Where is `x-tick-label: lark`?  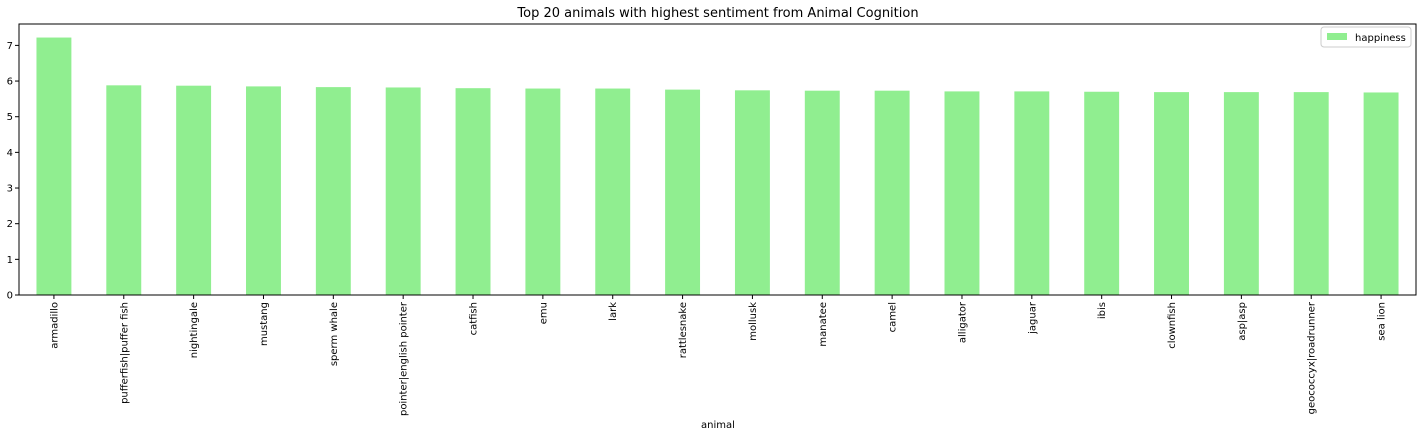
x-tick-label: lark is located at coordinates (613, 311).